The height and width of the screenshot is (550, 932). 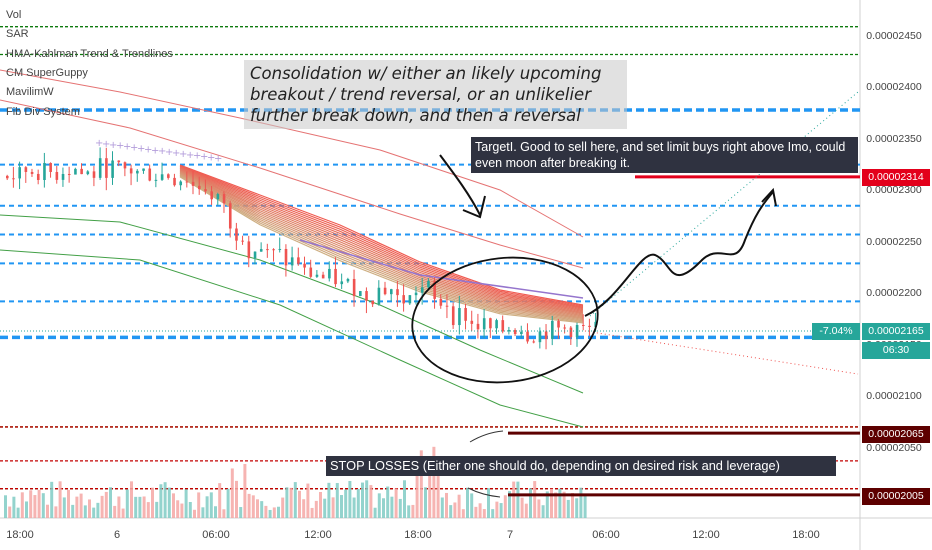 I want to click on trendline-up, so click(x=724, y=204).